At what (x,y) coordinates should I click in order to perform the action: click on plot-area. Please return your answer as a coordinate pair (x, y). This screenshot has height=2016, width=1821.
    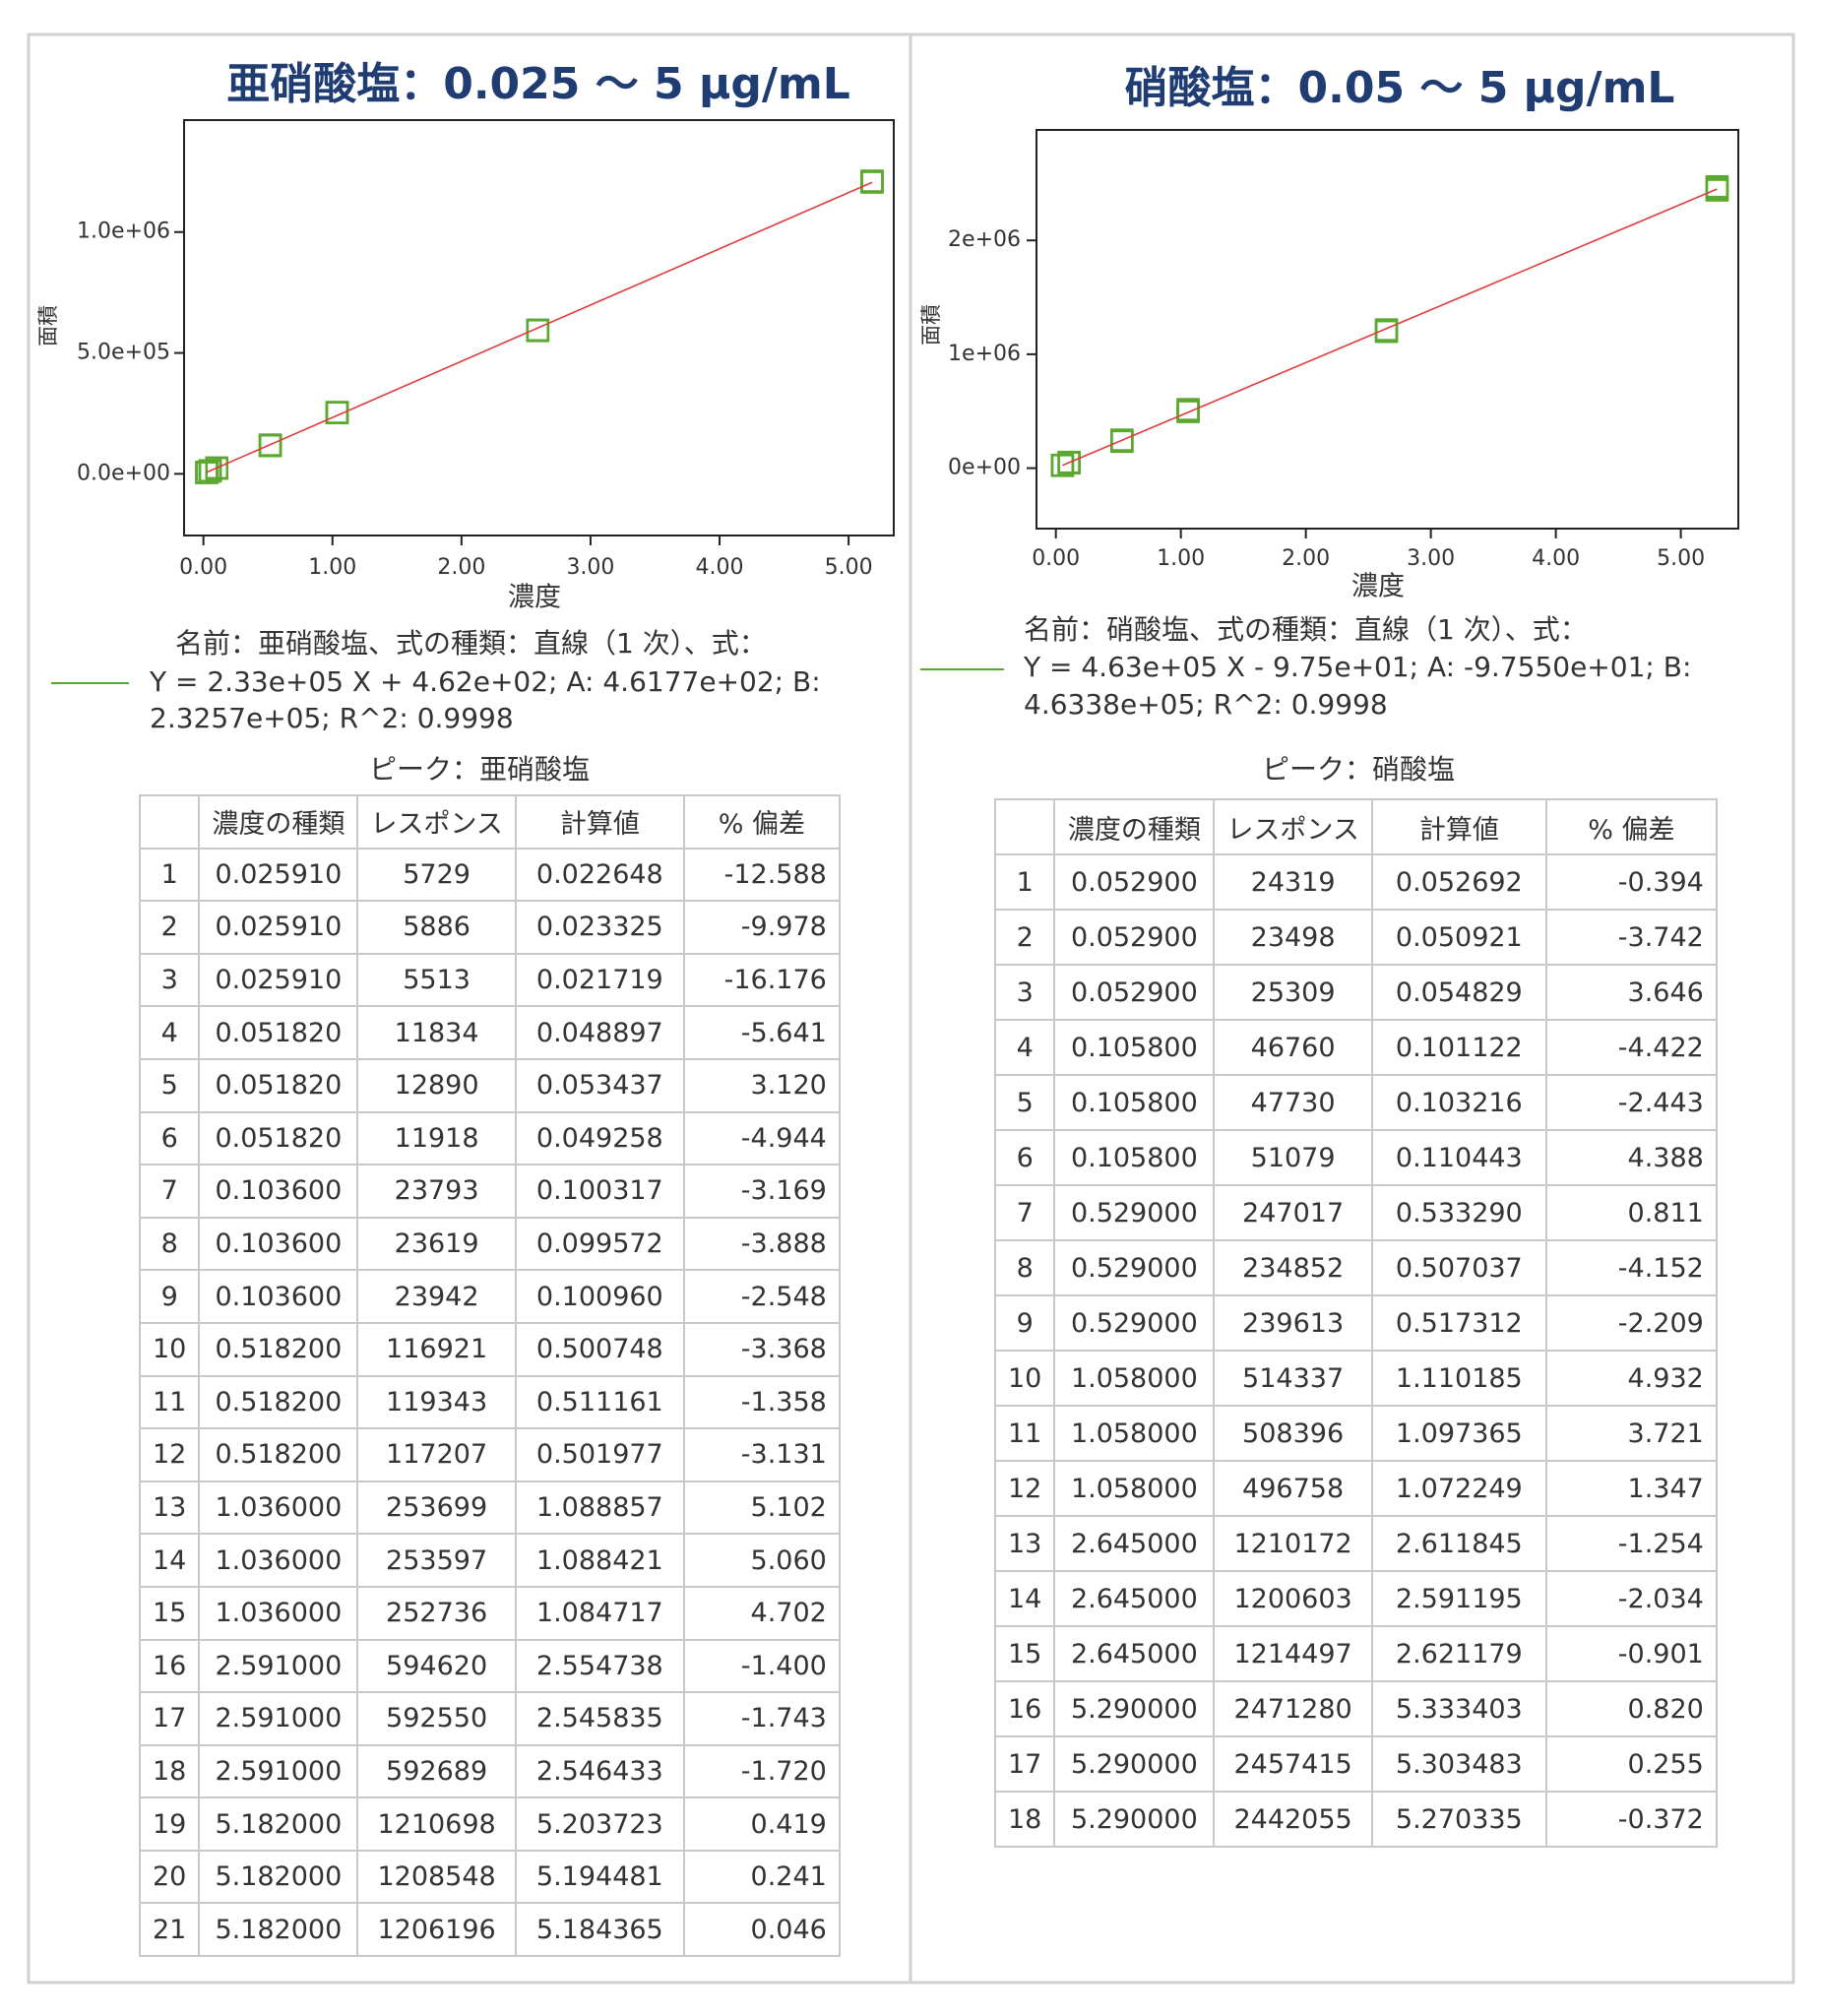
    Looking at the image, I should click on (539, 327).